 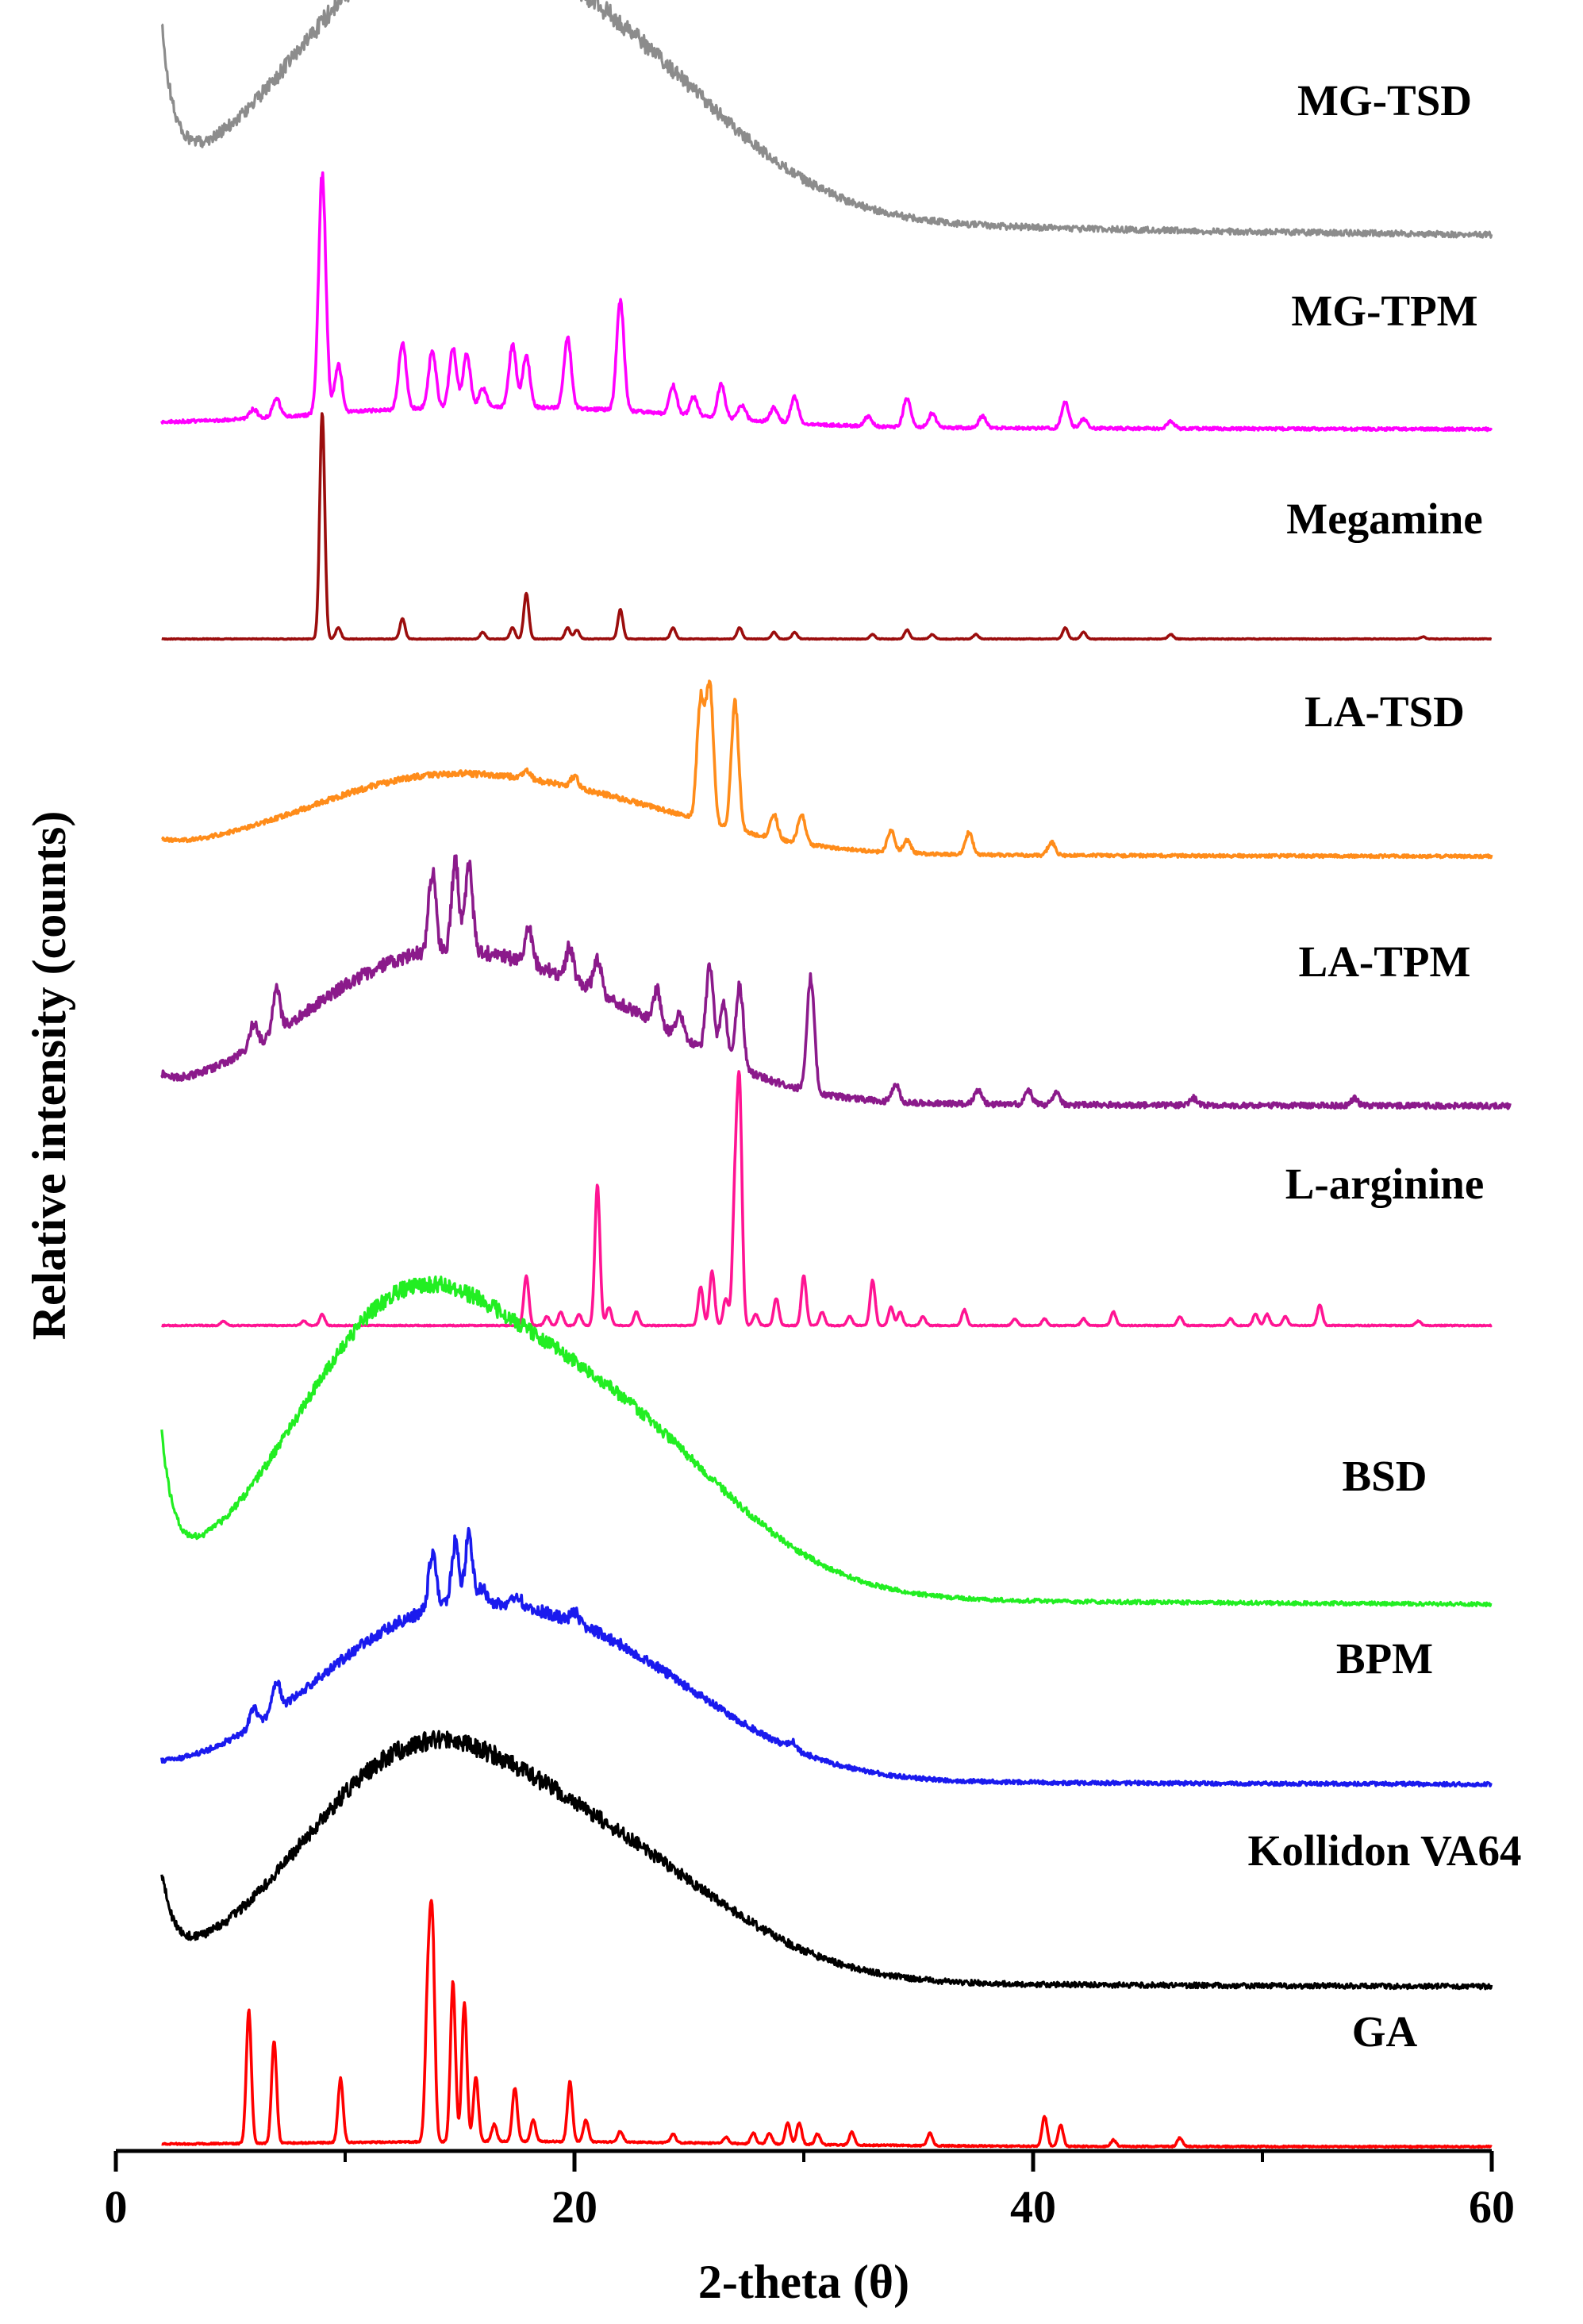 I want to click on trace-label-la-tsd: LA-TSD, so click(x=1384, y=711).